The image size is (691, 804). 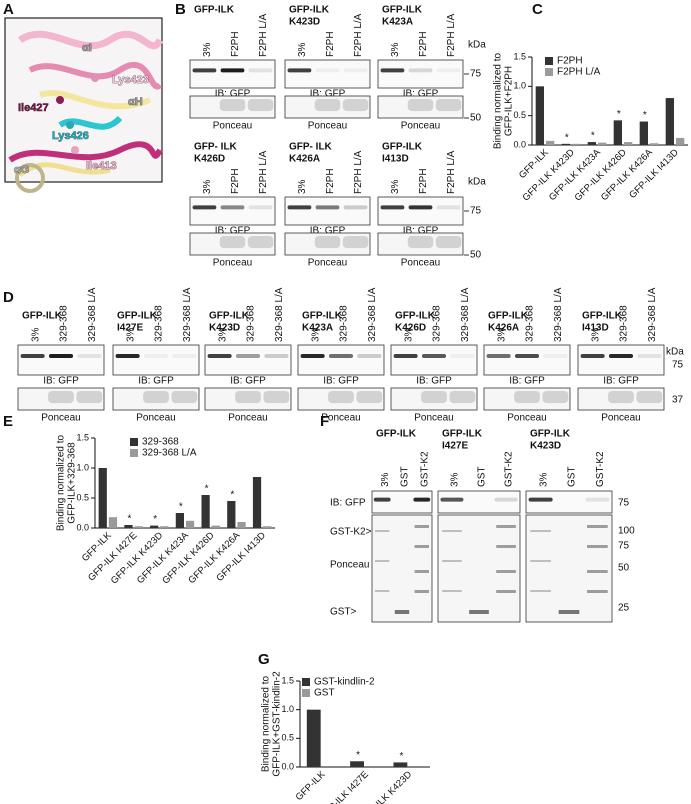 I want to click on legend-label: 329-368 L/A, so click(x=169, y=453).